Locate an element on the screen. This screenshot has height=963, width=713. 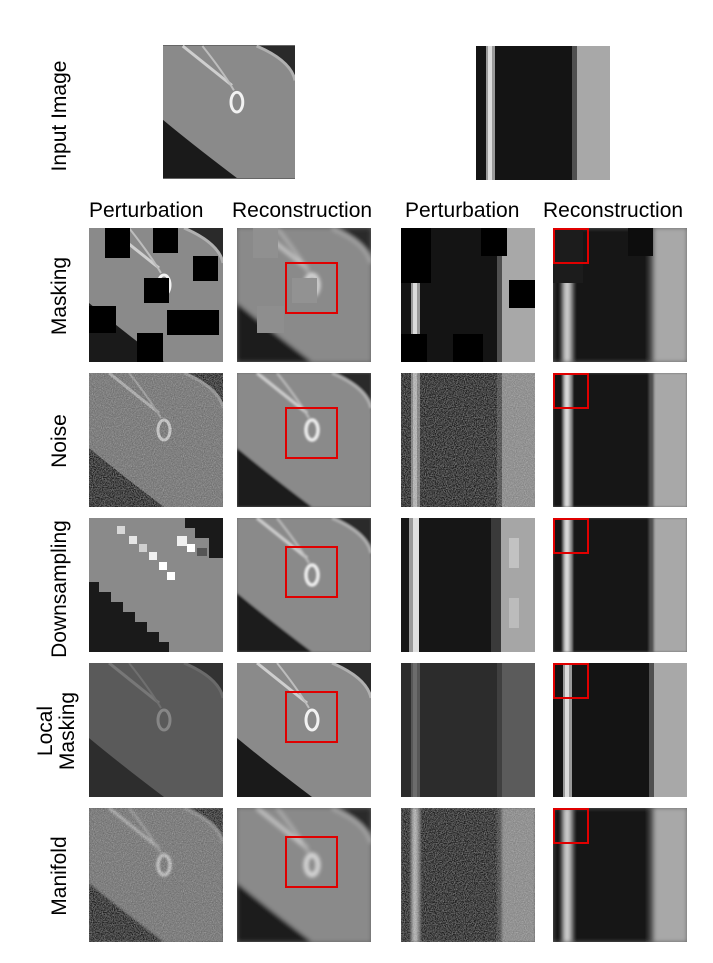
downsampling-reconstruction-right is located at coordinates (620, 585).